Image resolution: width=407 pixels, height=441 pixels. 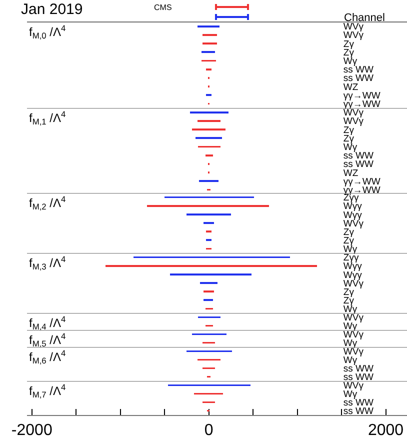 I want to click on x-tick-label: -2000, so click(x=31, y=431).